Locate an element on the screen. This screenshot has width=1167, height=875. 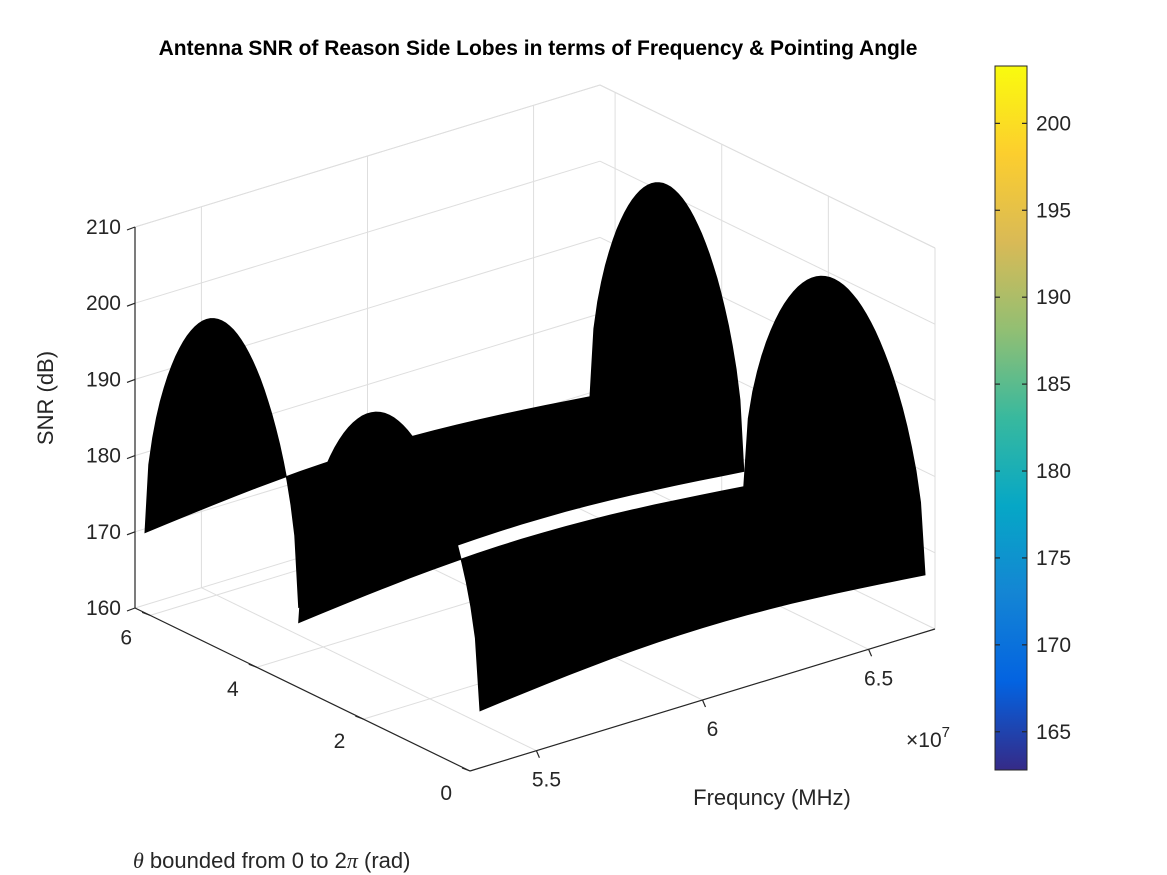
x-tick-label: 6 is located at coordinates (713, 729).